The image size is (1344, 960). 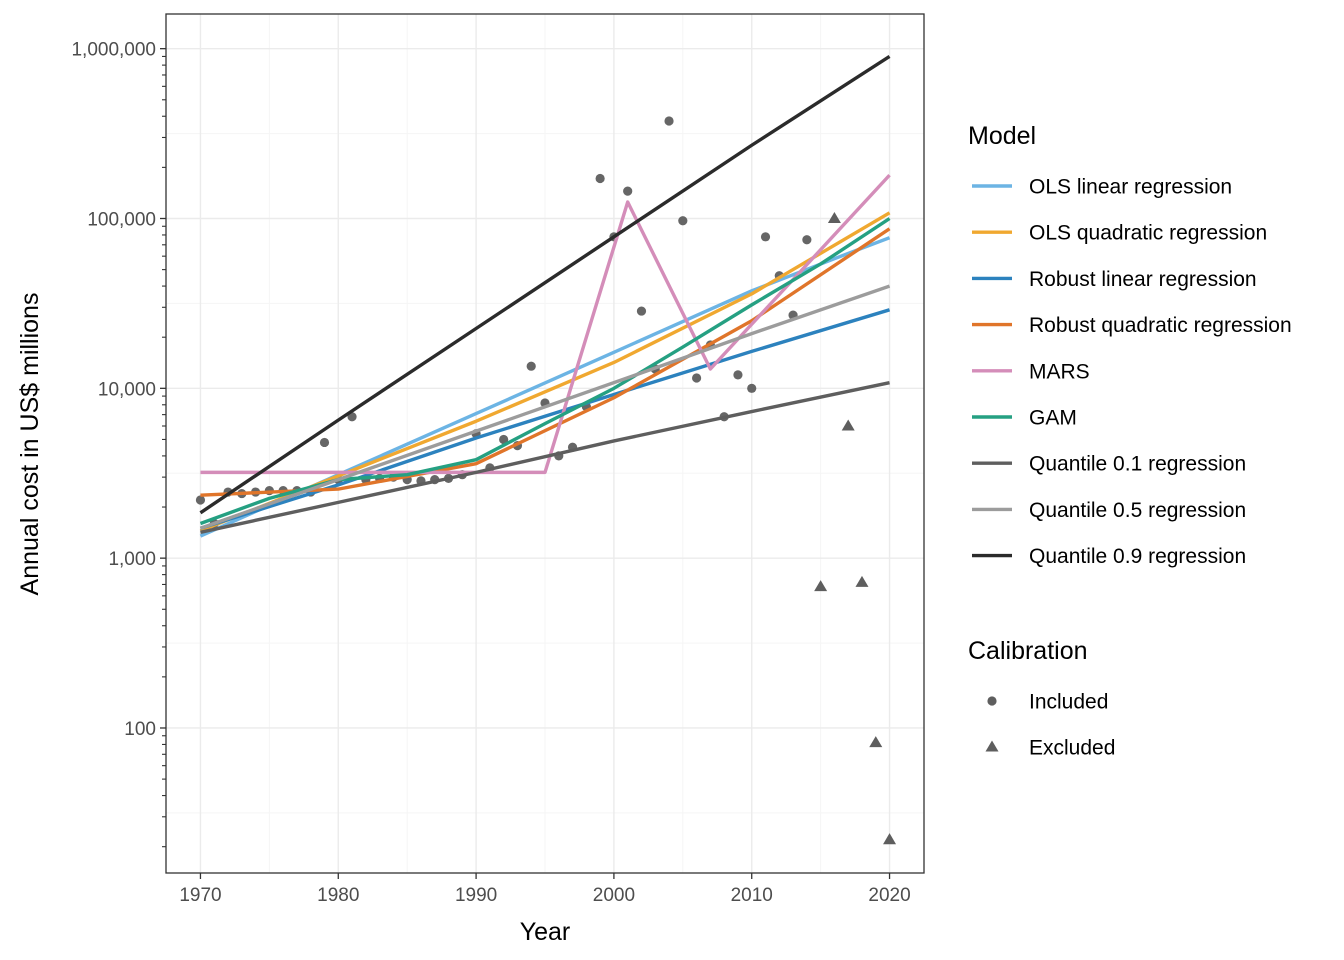 What do you see at coordinates (1072, 748) in the screenshot?
I see `legend-label: Excluded` at bounding box center [1072, 748].